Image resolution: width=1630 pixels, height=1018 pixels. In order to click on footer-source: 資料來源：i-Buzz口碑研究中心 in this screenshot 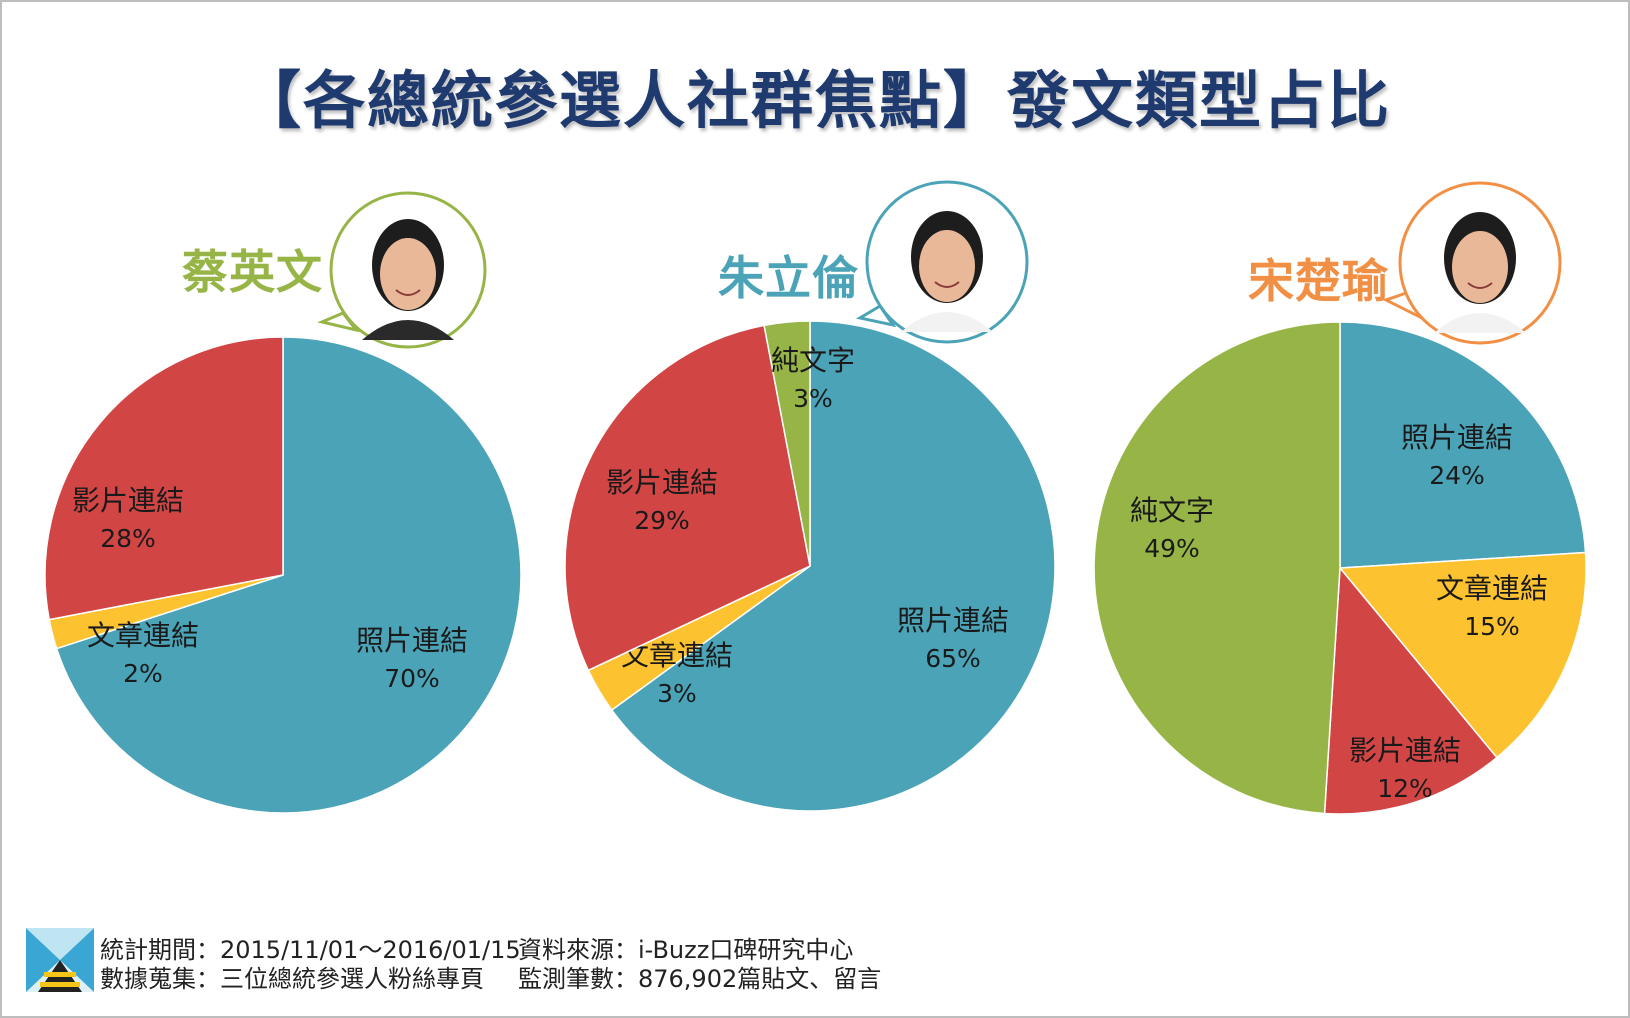, I will do `click(686, 950)`.